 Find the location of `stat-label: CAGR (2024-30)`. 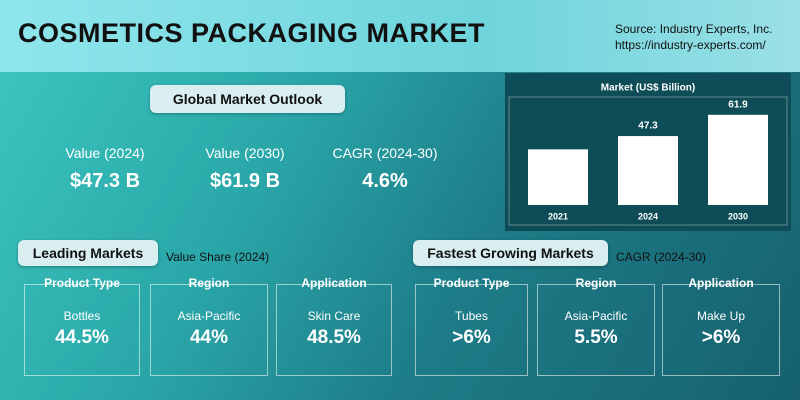

stat-label: CAGR (2024-30) is located at coordinates (385, 153).